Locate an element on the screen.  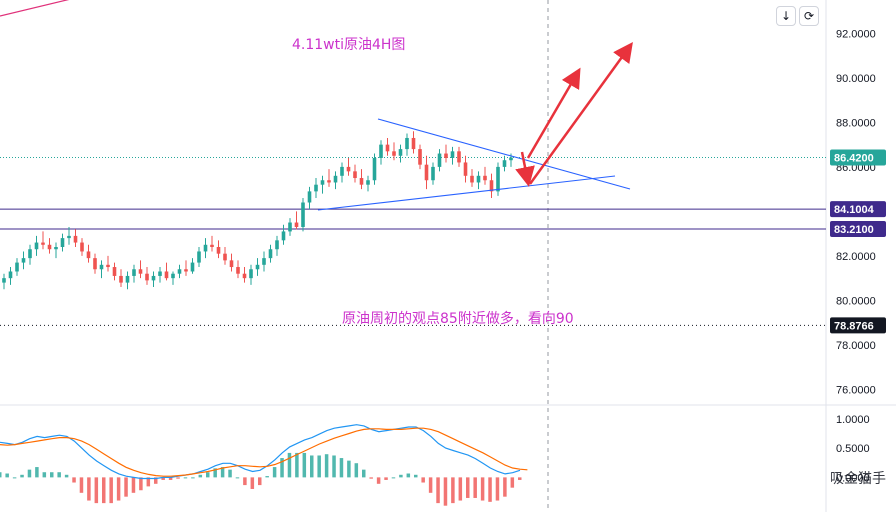
chart-annotation: 原油周初的观点85附近做多，看向90 is located at coordinates (458, 318).